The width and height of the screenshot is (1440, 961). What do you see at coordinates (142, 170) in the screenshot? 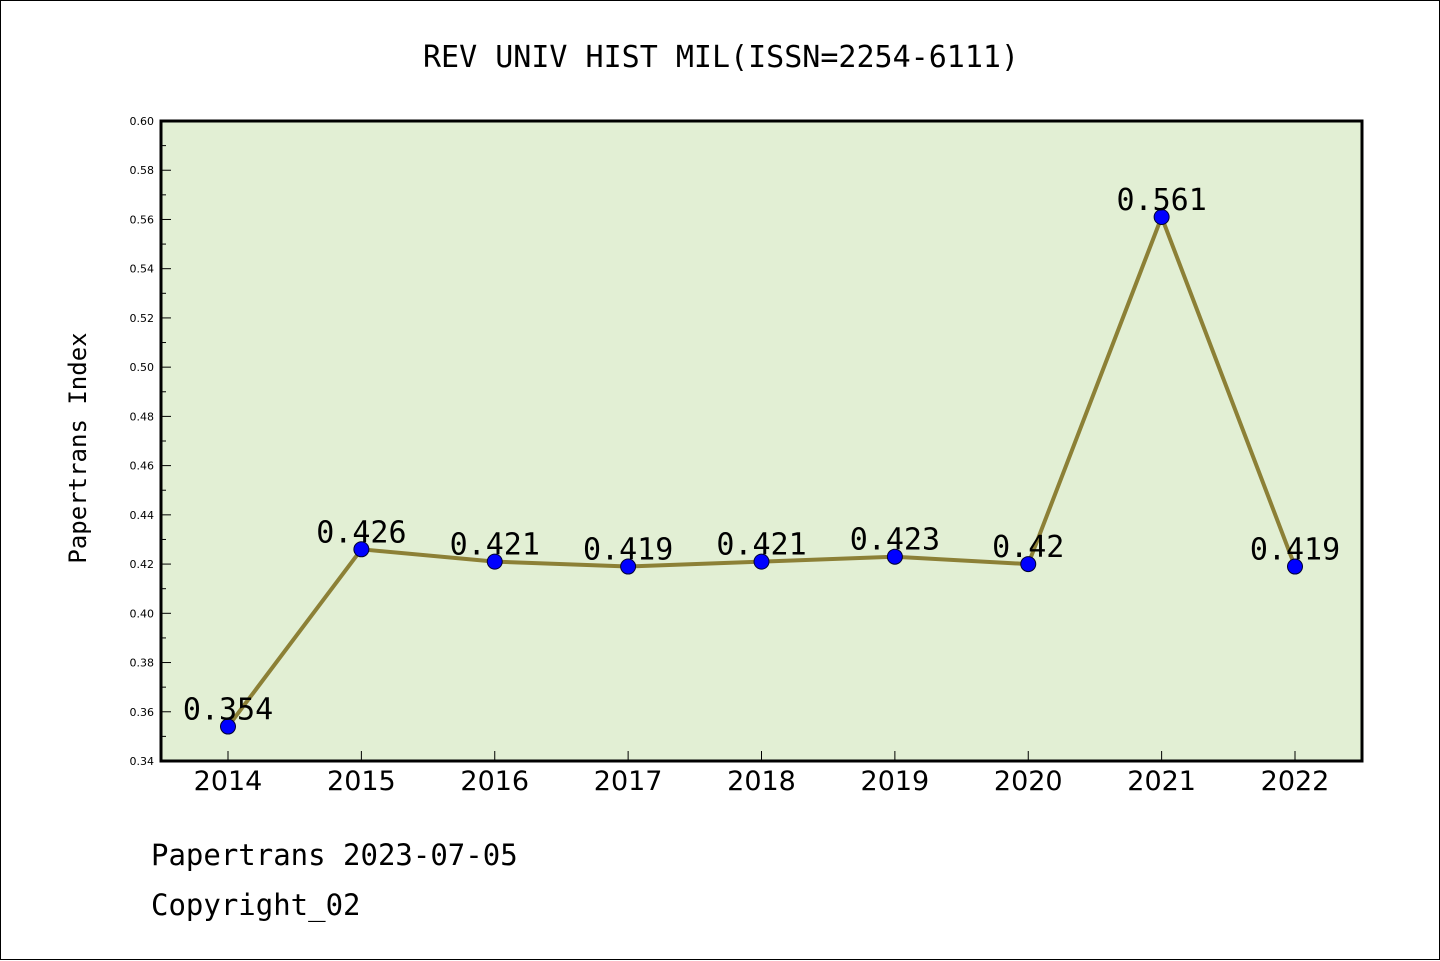
I see `y-tick-label: 0.58` at bounding box center [142, 170].